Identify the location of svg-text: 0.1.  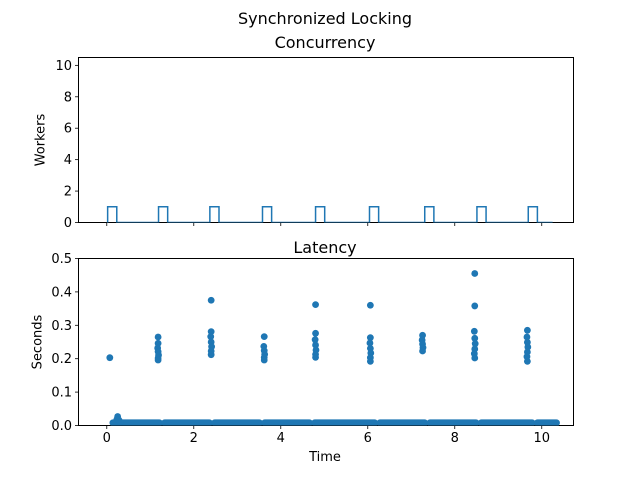
(61, 393).